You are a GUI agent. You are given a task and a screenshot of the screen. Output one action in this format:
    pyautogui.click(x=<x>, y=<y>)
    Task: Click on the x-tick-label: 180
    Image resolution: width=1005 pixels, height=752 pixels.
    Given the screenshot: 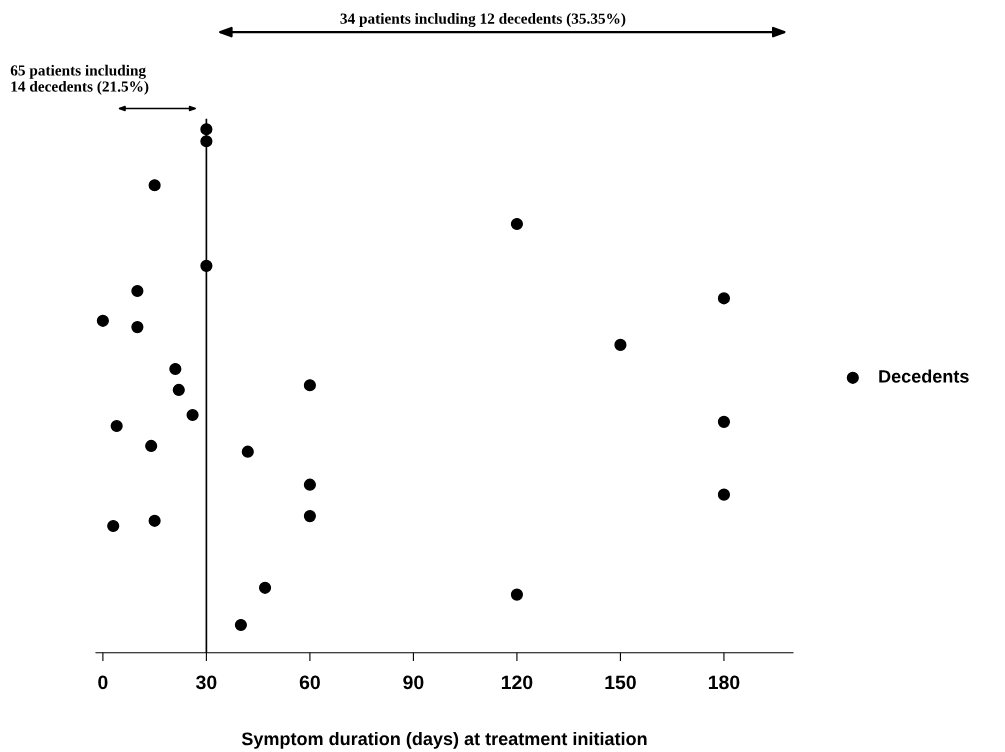 What is the action you would take?
    pyautogui.click(x=724, y=682)
    